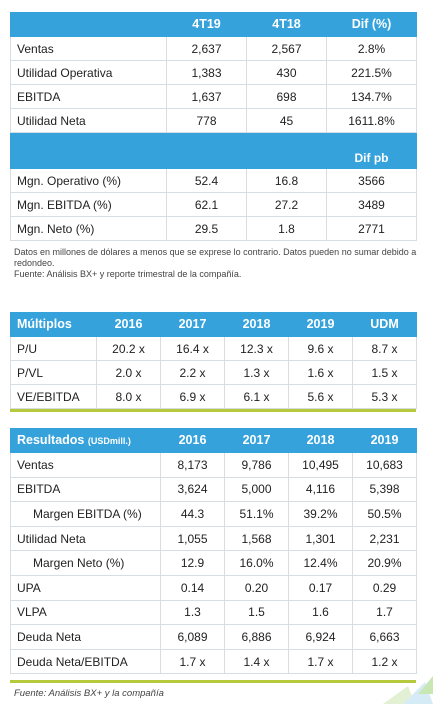 The width and height of the screenshot is (433, 704). Describe the element at coordinates (384, 348) in the screenshot. I see `cell-value: 8.7 x` at that location.